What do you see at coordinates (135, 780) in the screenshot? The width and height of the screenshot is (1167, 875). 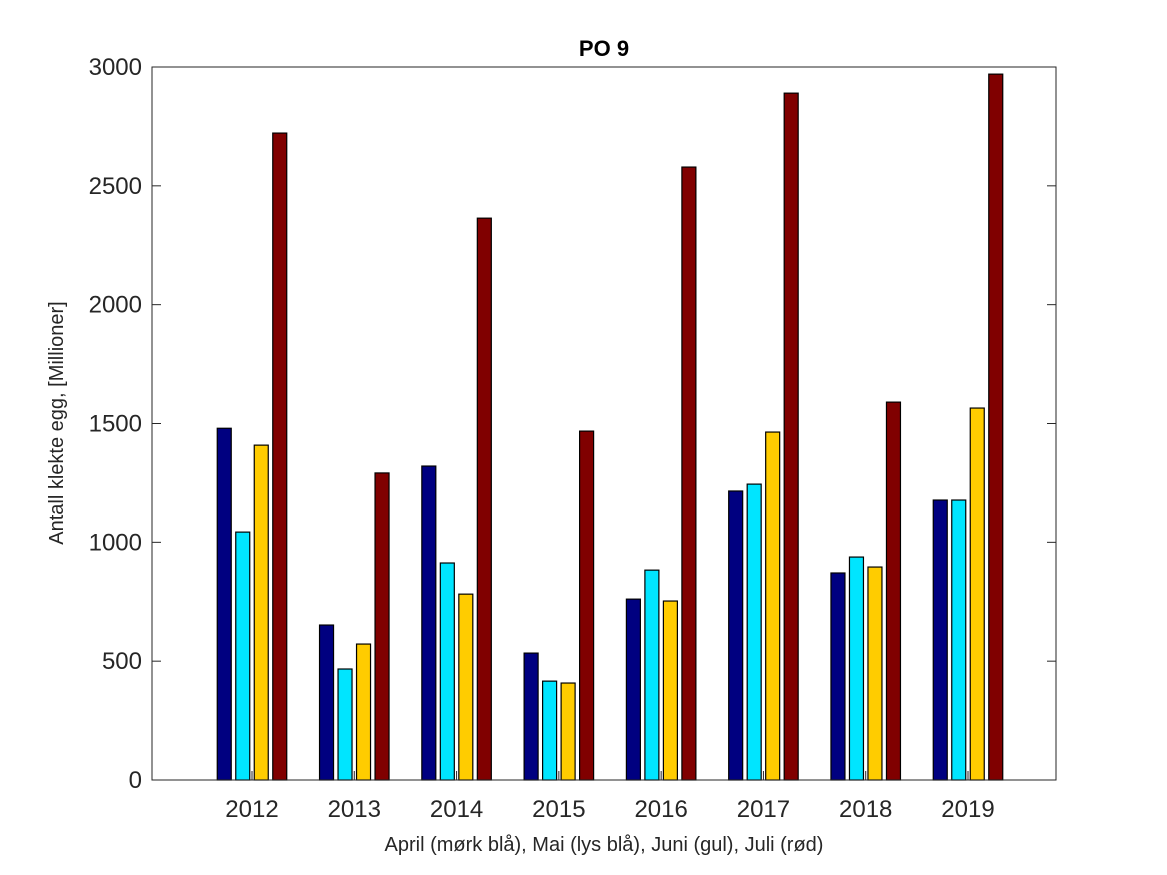 I see `y-tick-label: 0` at bounding box center [135, 780].